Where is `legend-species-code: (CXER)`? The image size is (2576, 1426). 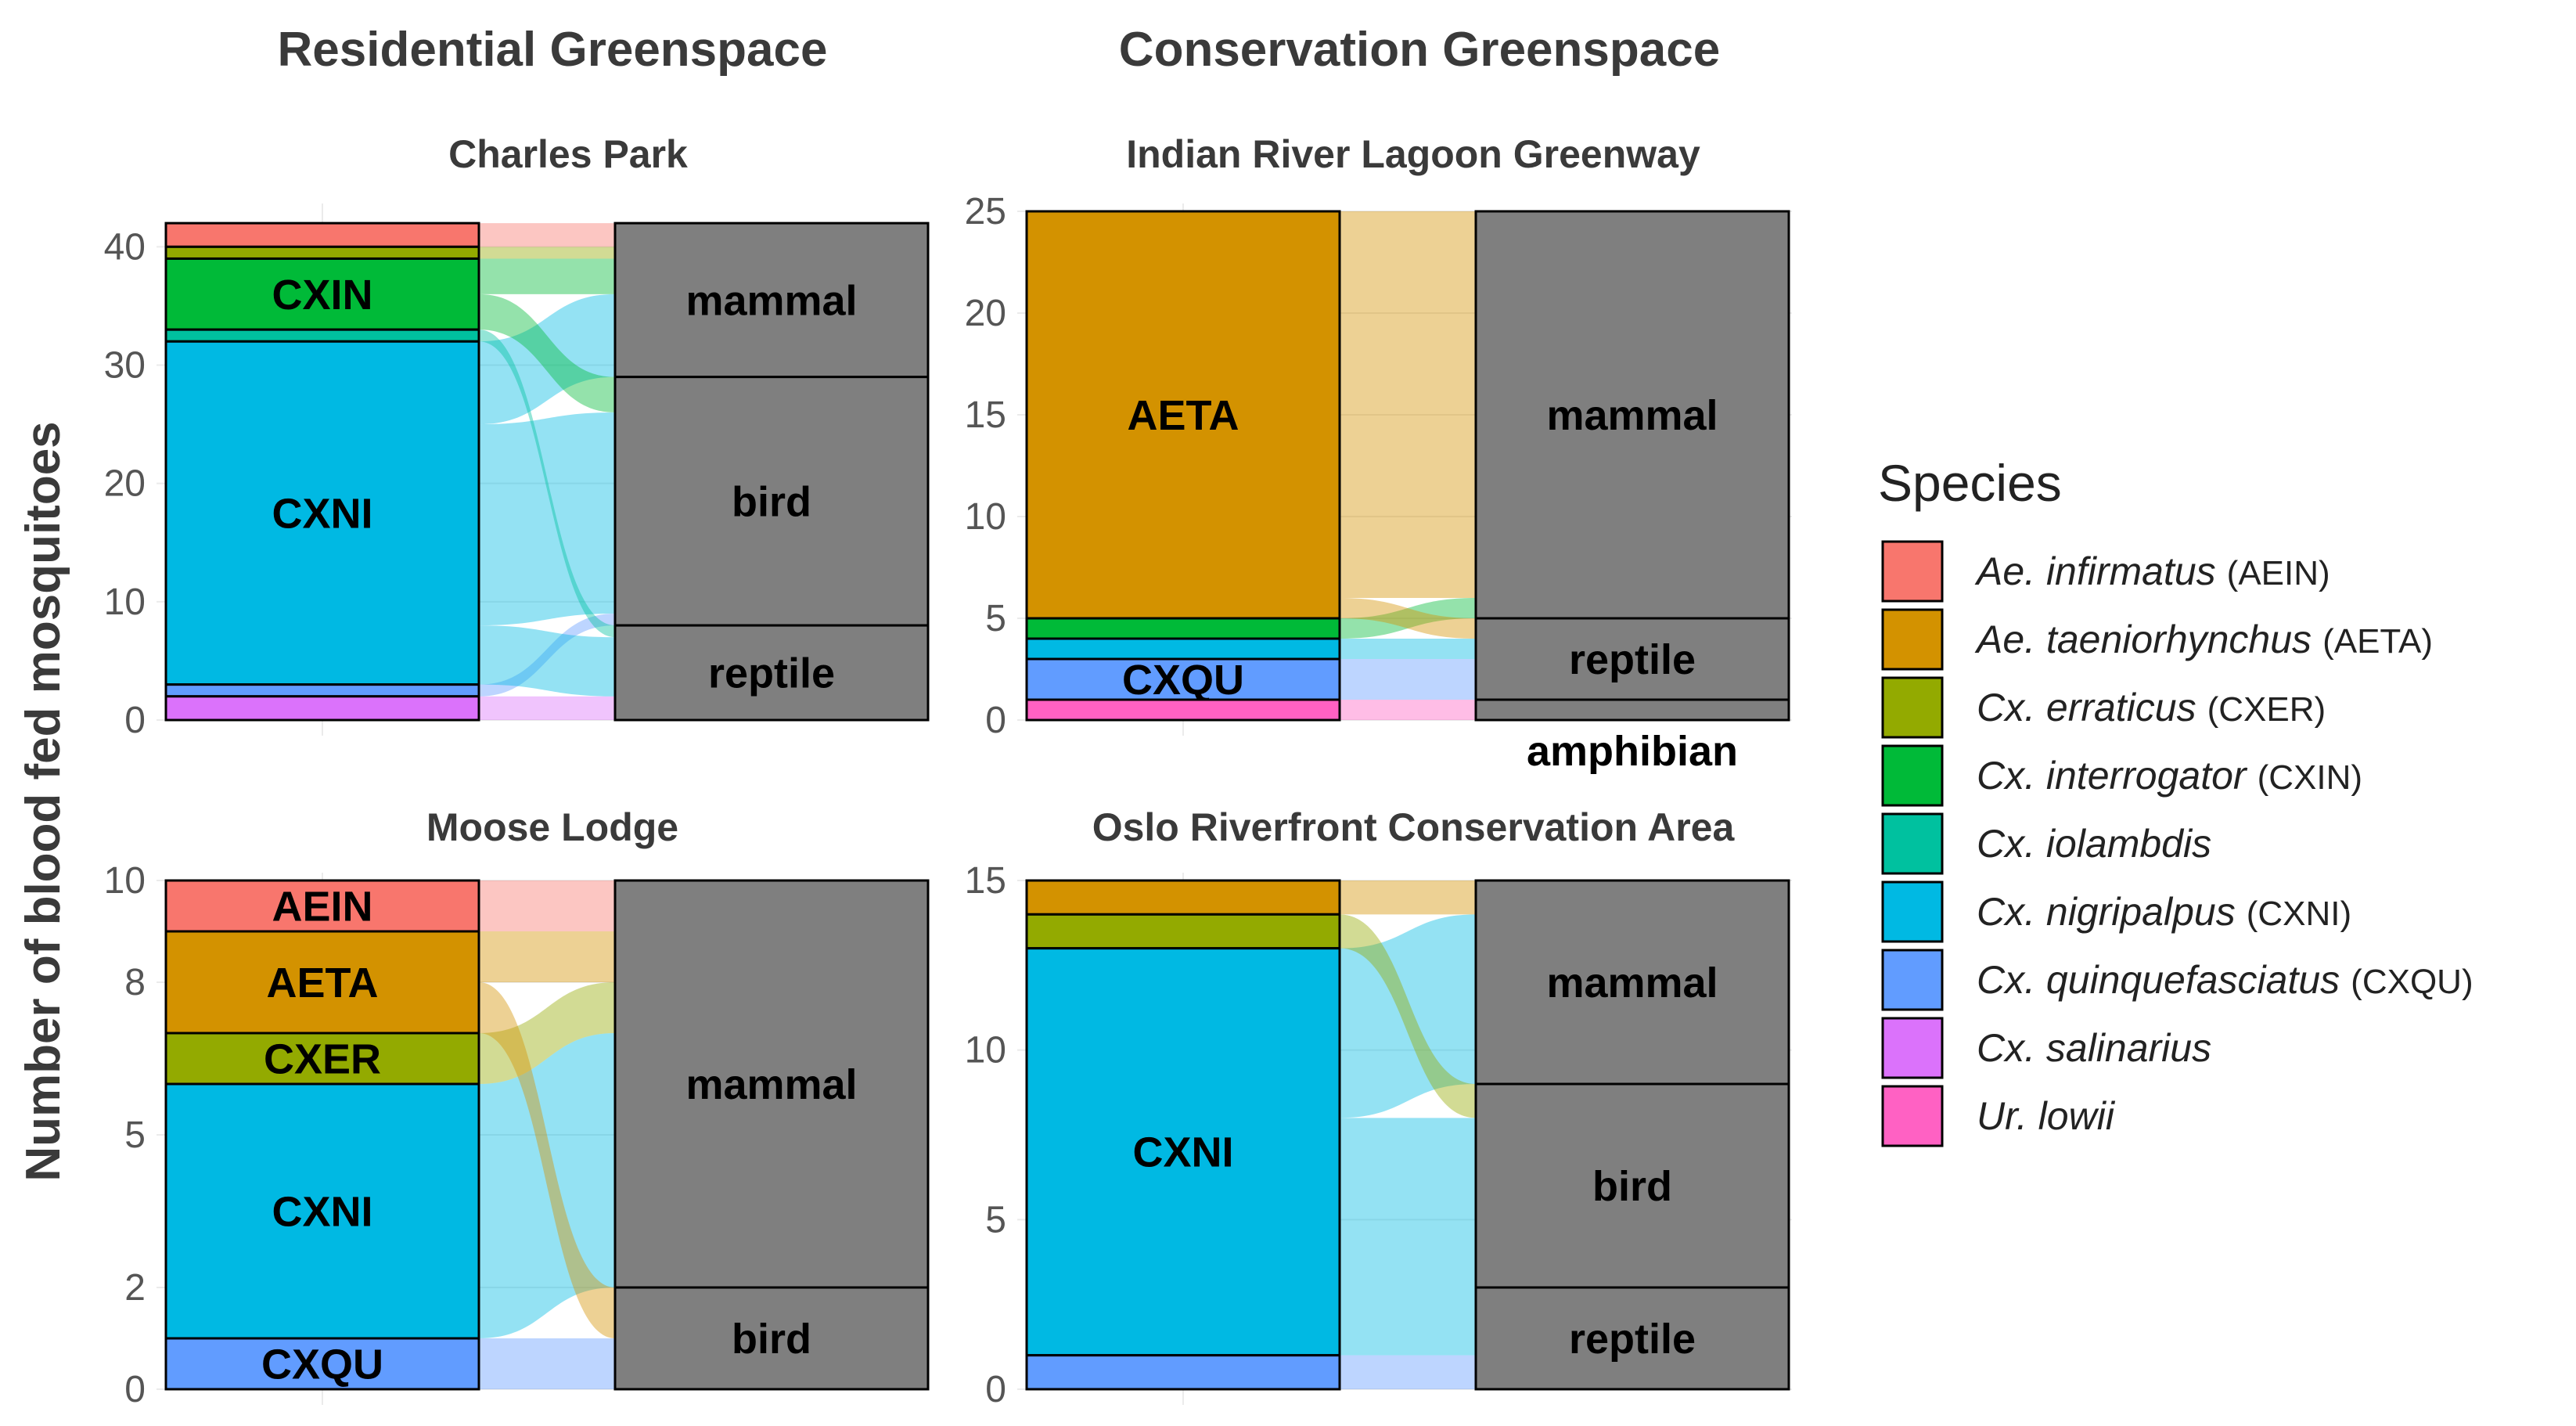
legend-species-code: (CXER) is located at coordinates (2266, 709).